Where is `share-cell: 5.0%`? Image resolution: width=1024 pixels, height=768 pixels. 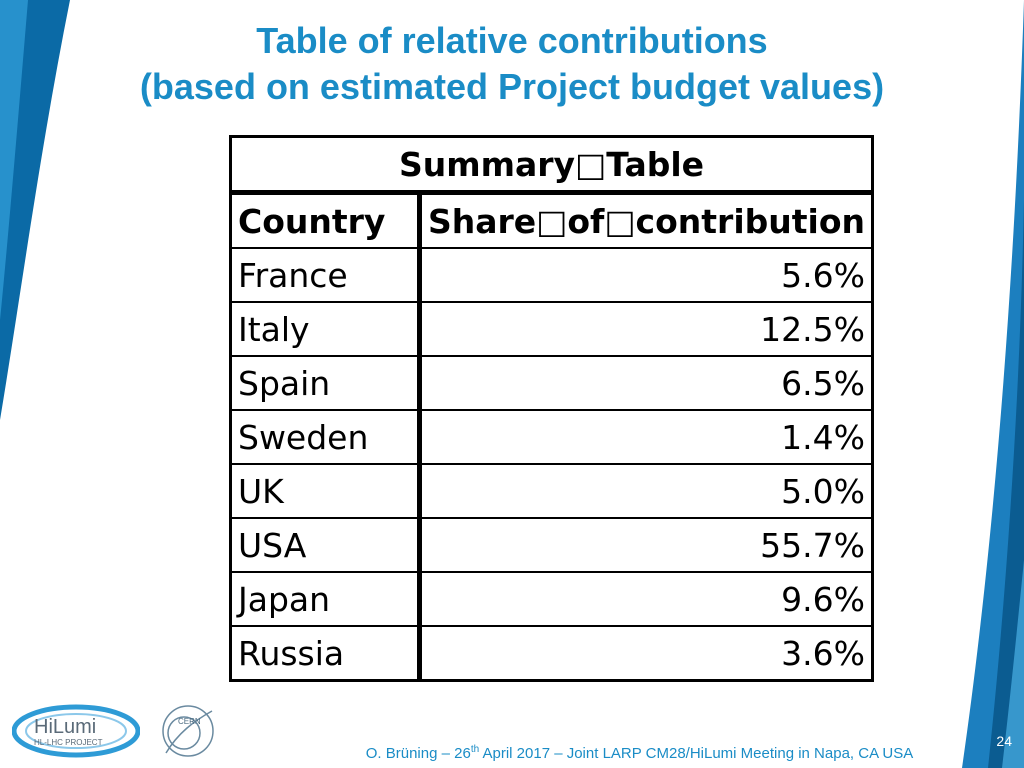 share-cell: 5.0% is located at coordinates (646, 491).